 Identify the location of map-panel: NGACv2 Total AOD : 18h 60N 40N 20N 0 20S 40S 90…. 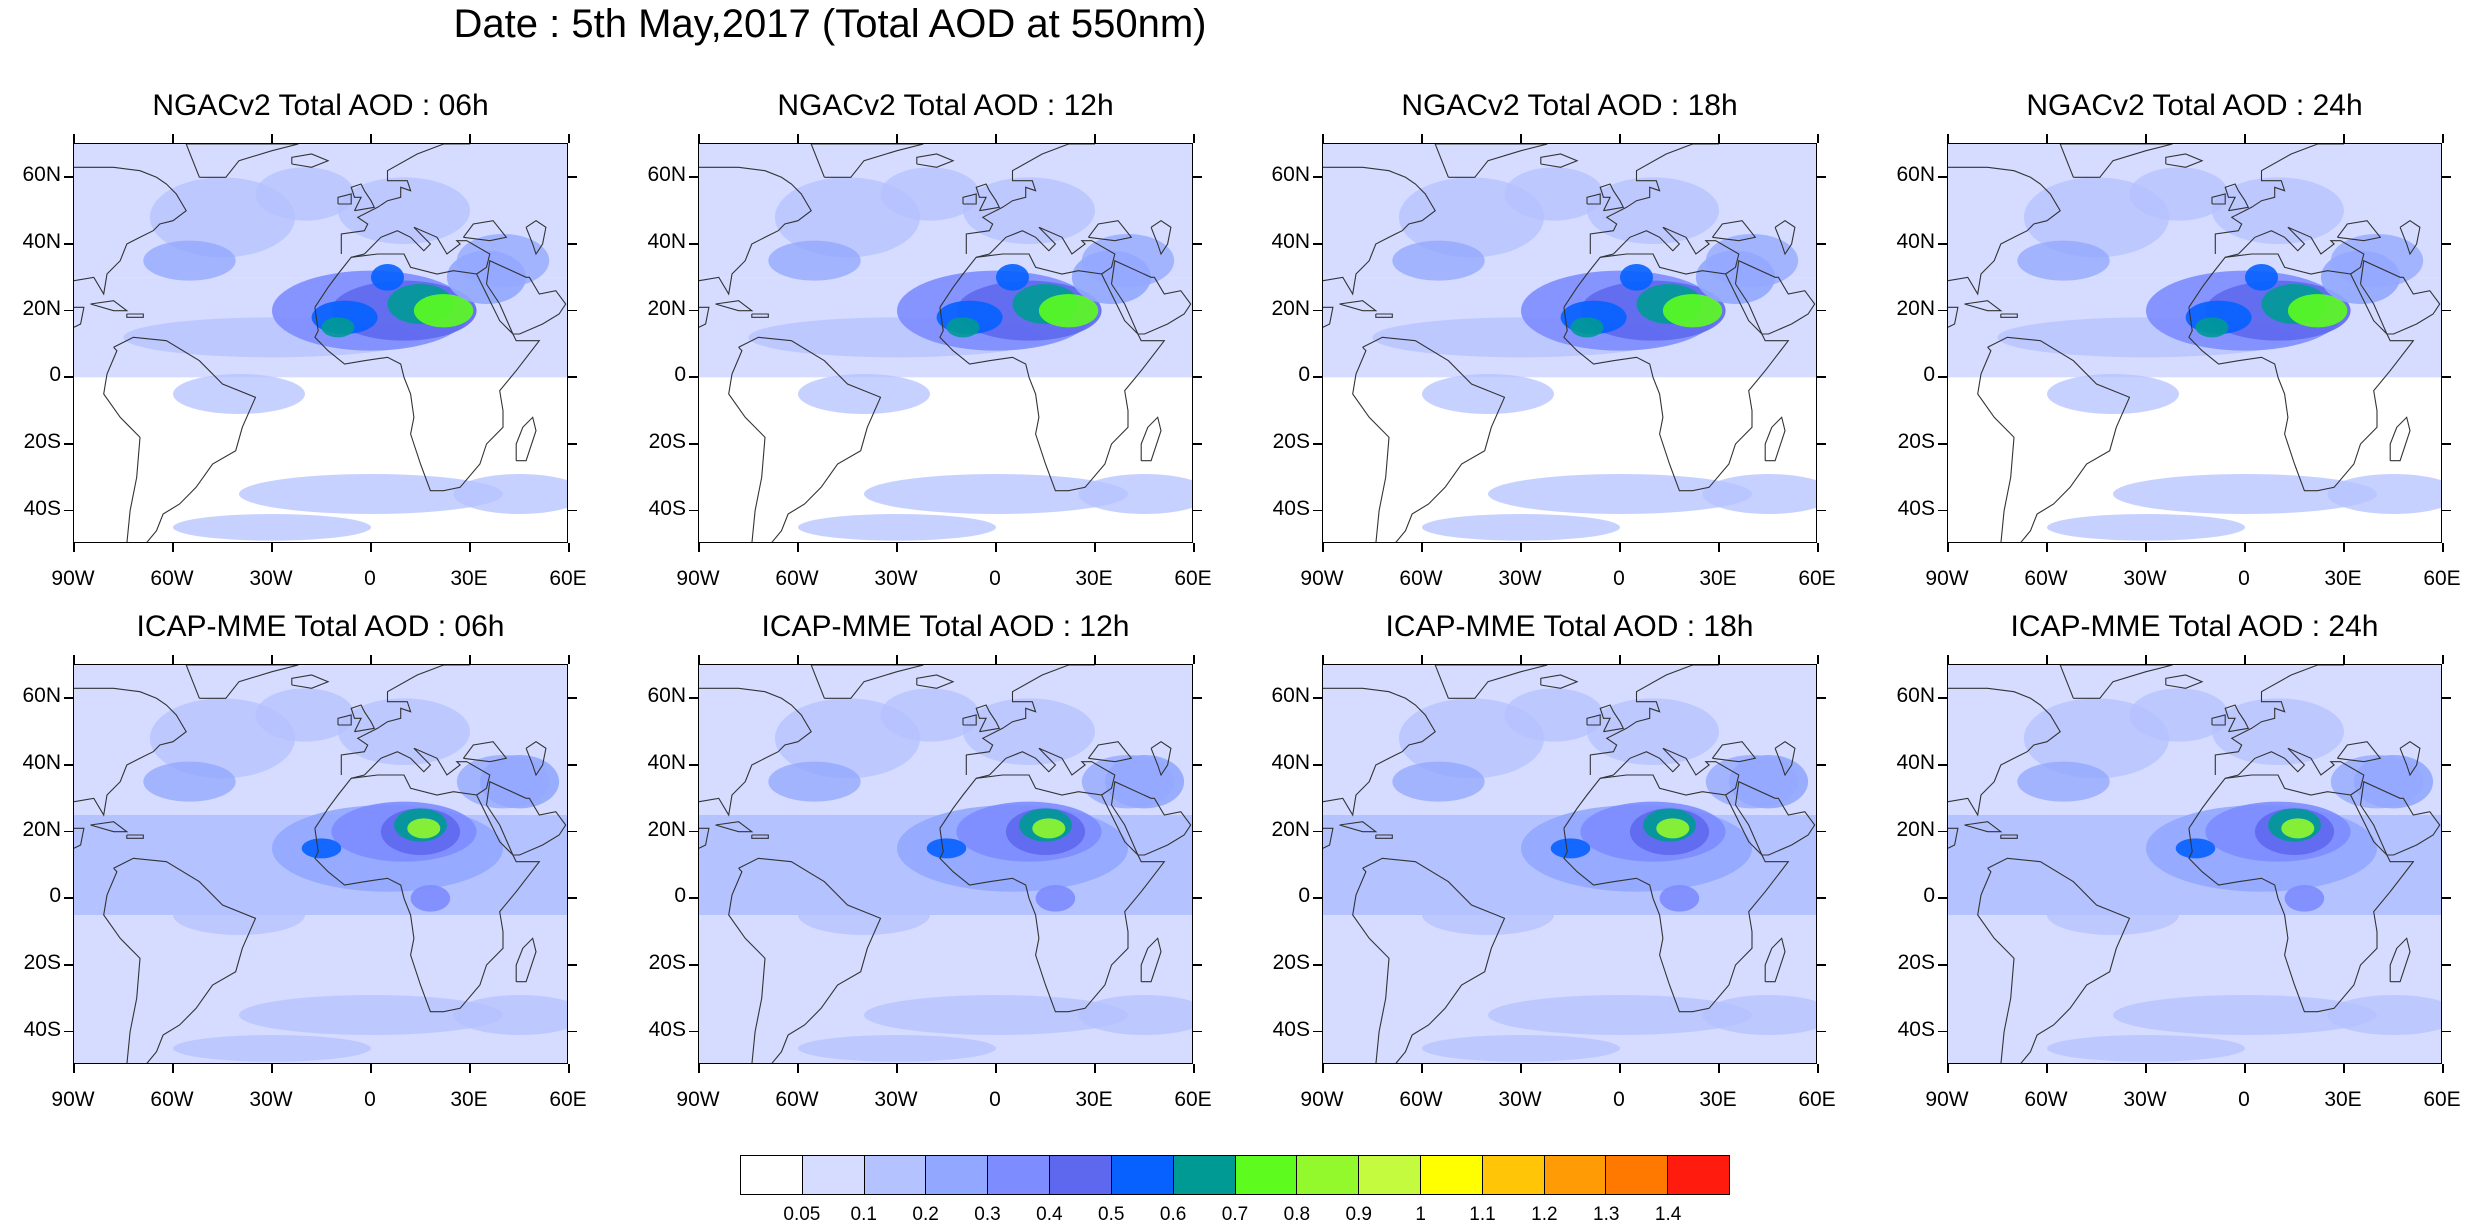
(1553, 339).